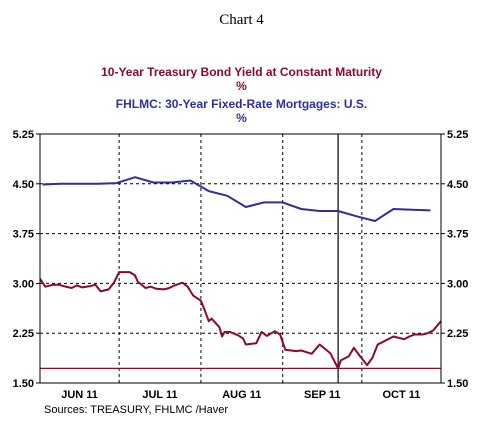 This screenshot has width=483, height=424. I want to click on chart-title: Chart 4, so click(241, 20).